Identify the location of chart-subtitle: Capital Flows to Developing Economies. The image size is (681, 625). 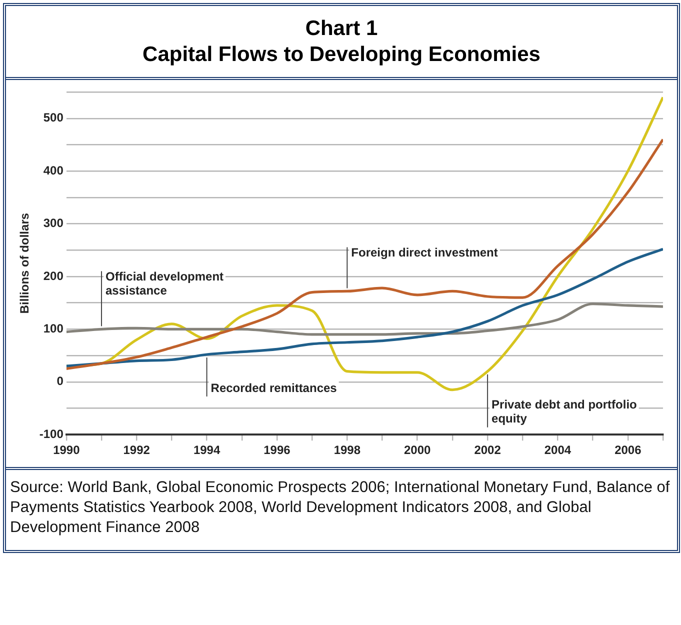
(342, 55).